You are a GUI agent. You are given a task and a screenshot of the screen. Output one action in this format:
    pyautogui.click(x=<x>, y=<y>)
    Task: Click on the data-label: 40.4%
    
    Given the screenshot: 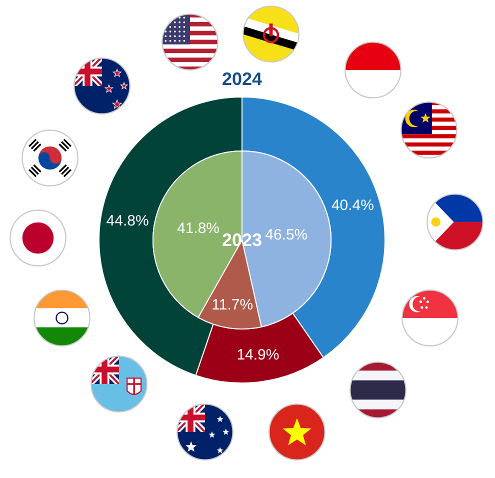 What is the action you would take?
    pyautogui.click(x=352, y=205)
    